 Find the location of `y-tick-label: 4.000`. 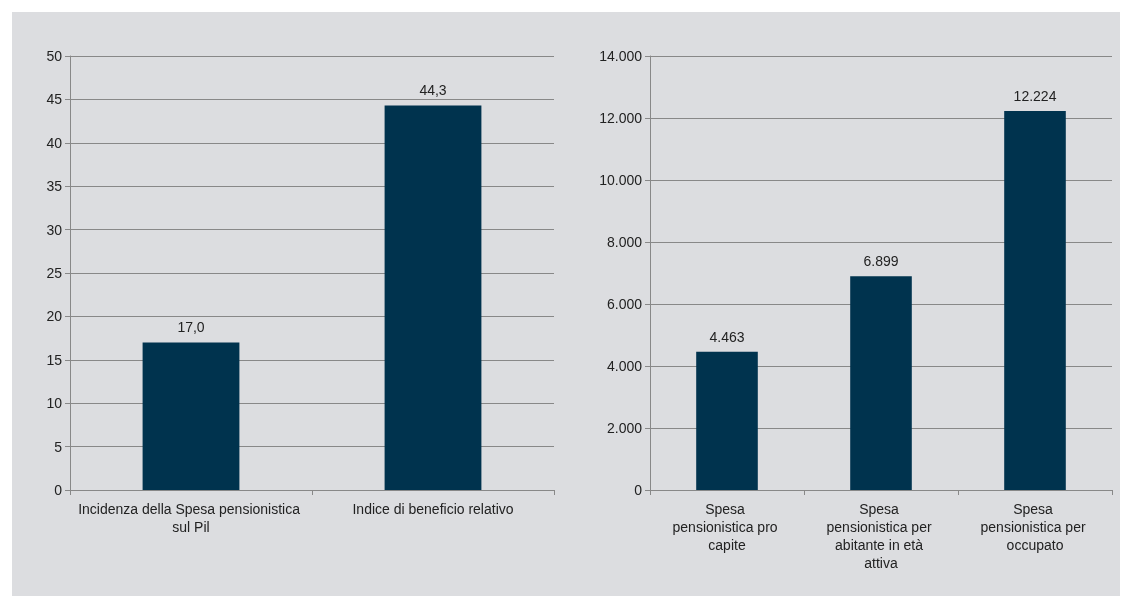

y-tick-label: 4.000 is located at coordinates (624, 366).